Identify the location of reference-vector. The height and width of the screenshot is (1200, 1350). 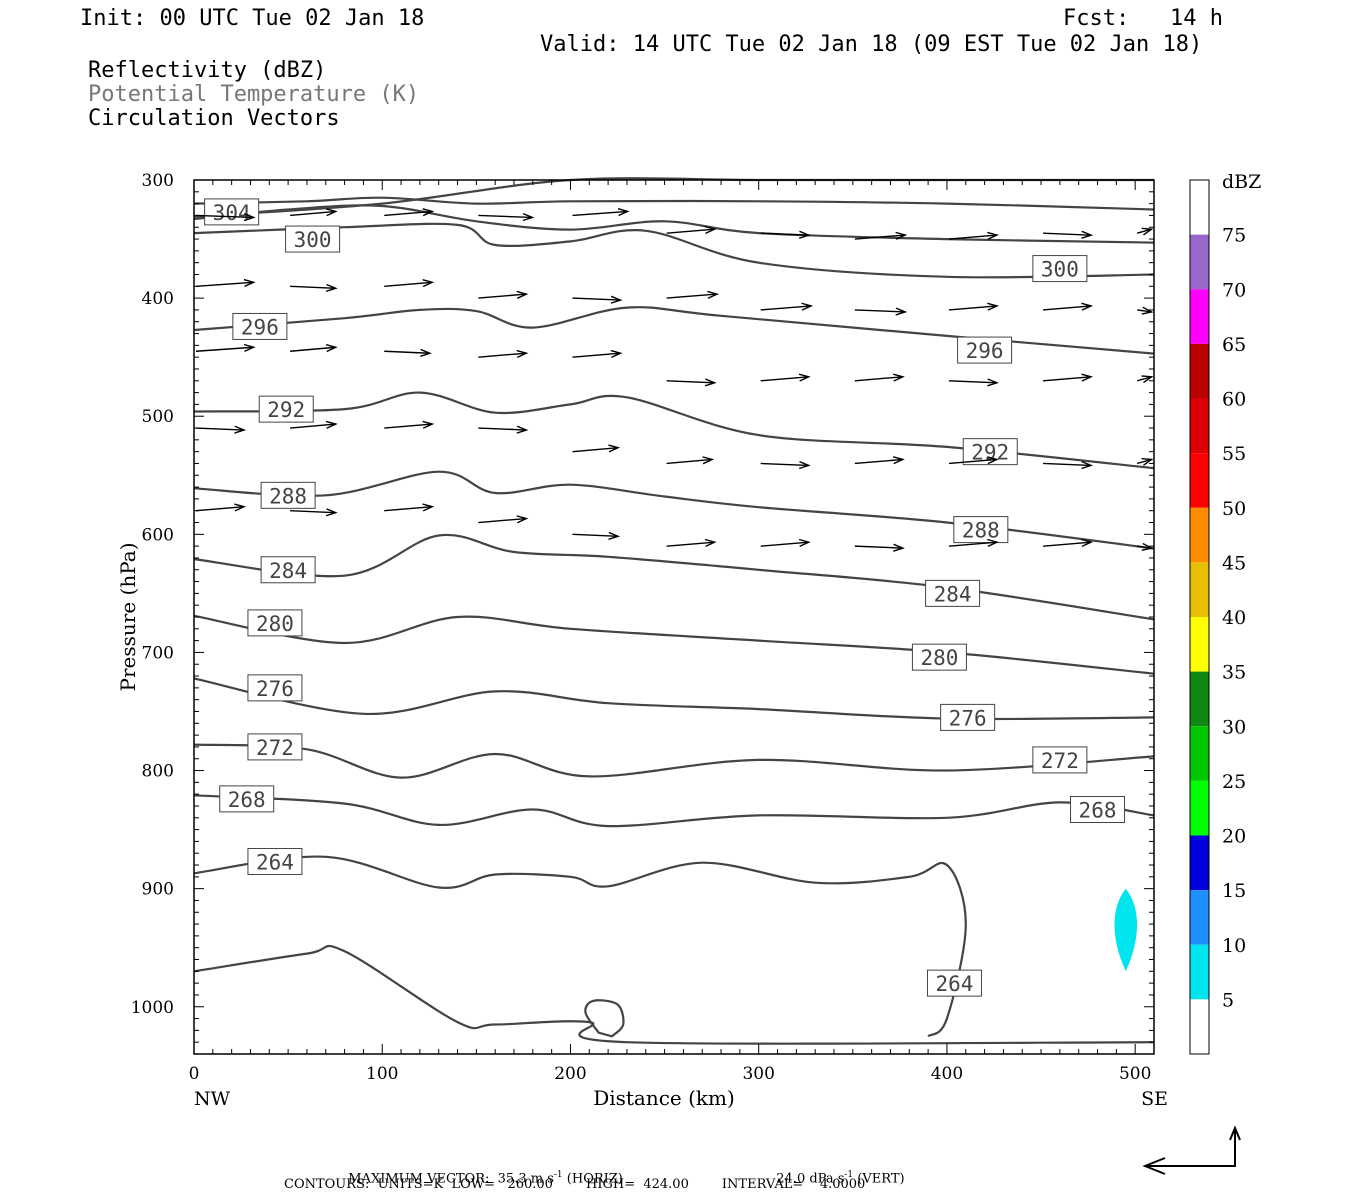
(1191, 1150).